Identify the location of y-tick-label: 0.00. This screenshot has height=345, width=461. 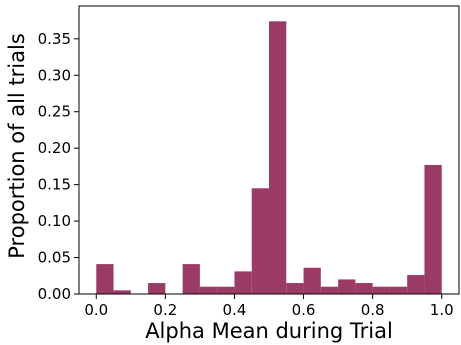
(54, 294).